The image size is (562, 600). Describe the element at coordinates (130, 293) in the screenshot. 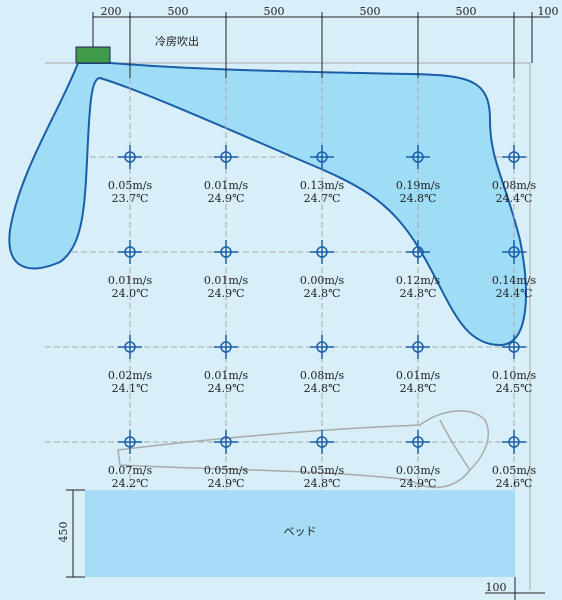

I see `temperature: 24.0℃` at that location.